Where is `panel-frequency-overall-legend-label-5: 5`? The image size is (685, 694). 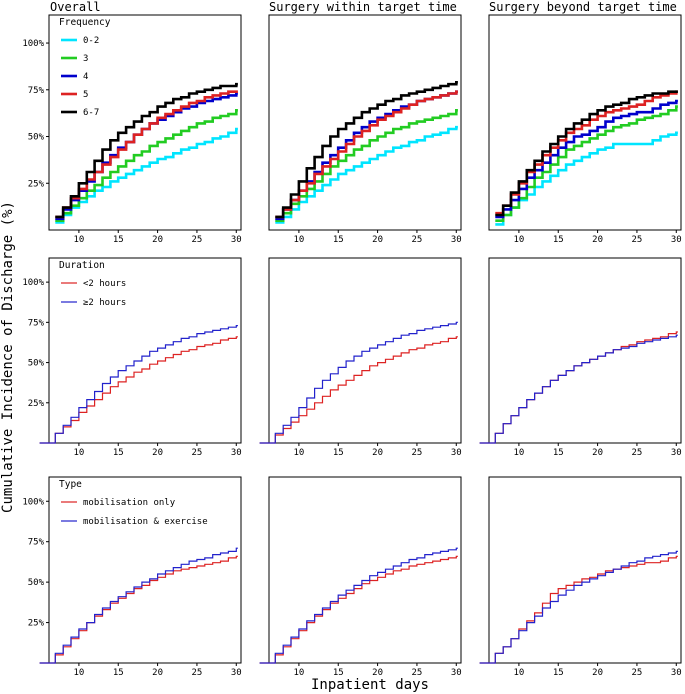
panel-frequency-overall-legend-label-5: 5 is located at coordinates (85, 95).